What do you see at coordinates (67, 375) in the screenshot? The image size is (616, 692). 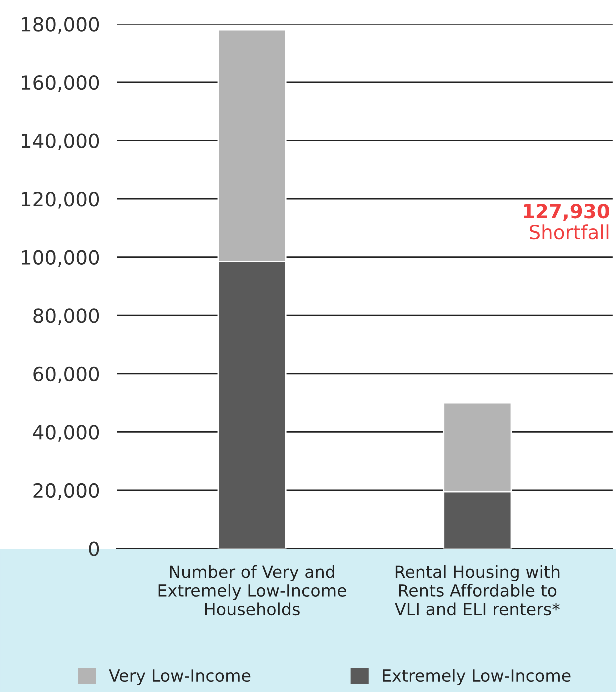 I see `y-tick-label: 60,000` at bounding box center [67, 375].